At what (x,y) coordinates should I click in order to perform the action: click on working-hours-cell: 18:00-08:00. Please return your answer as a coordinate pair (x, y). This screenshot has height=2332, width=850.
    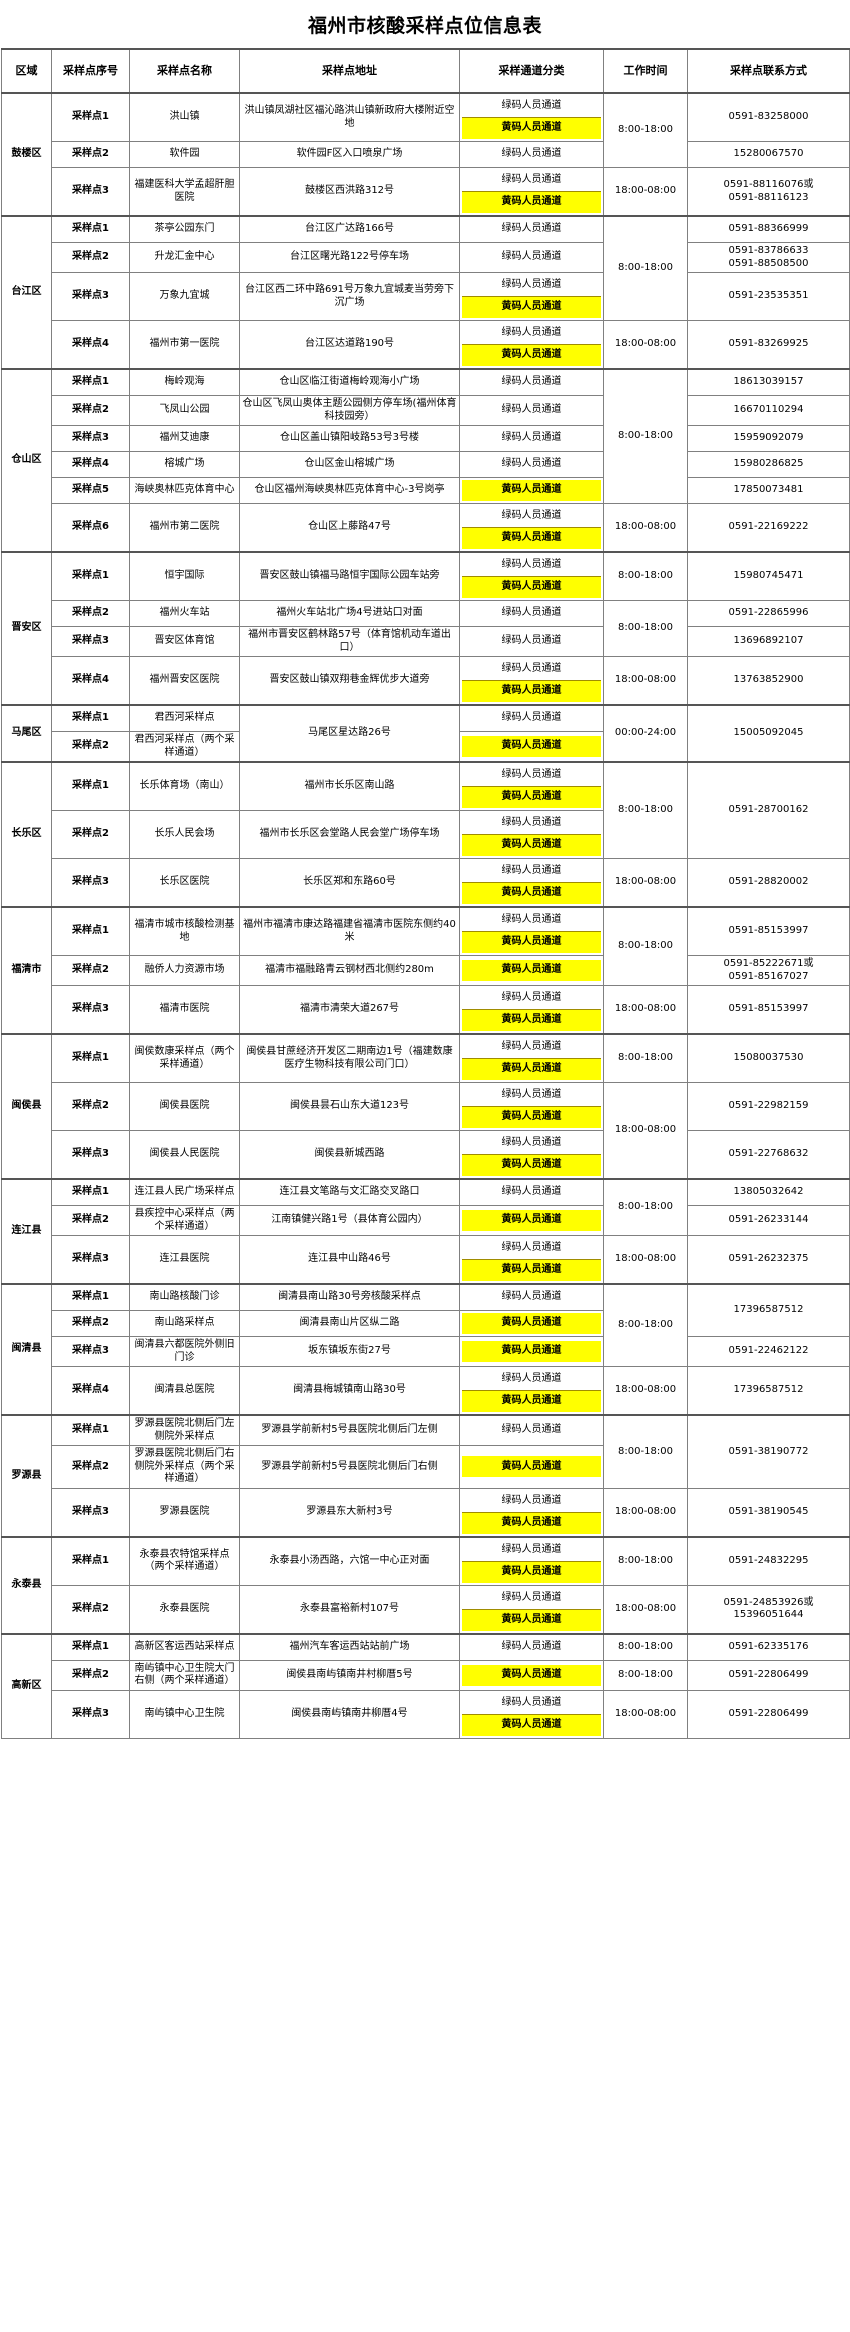
    Looking at the image, I should click on (645, 1512).